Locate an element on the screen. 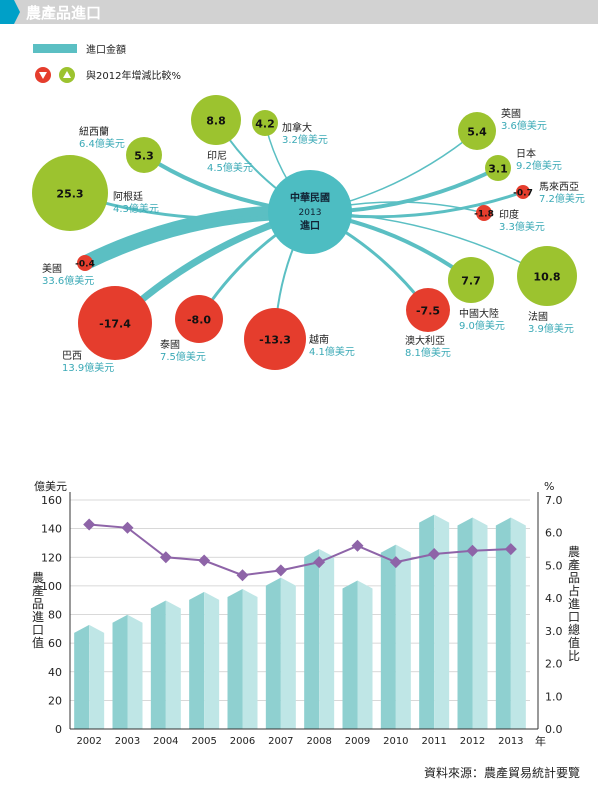 The image size is (598, 785). header-arrow-icon is located at coordinates (10, 12).